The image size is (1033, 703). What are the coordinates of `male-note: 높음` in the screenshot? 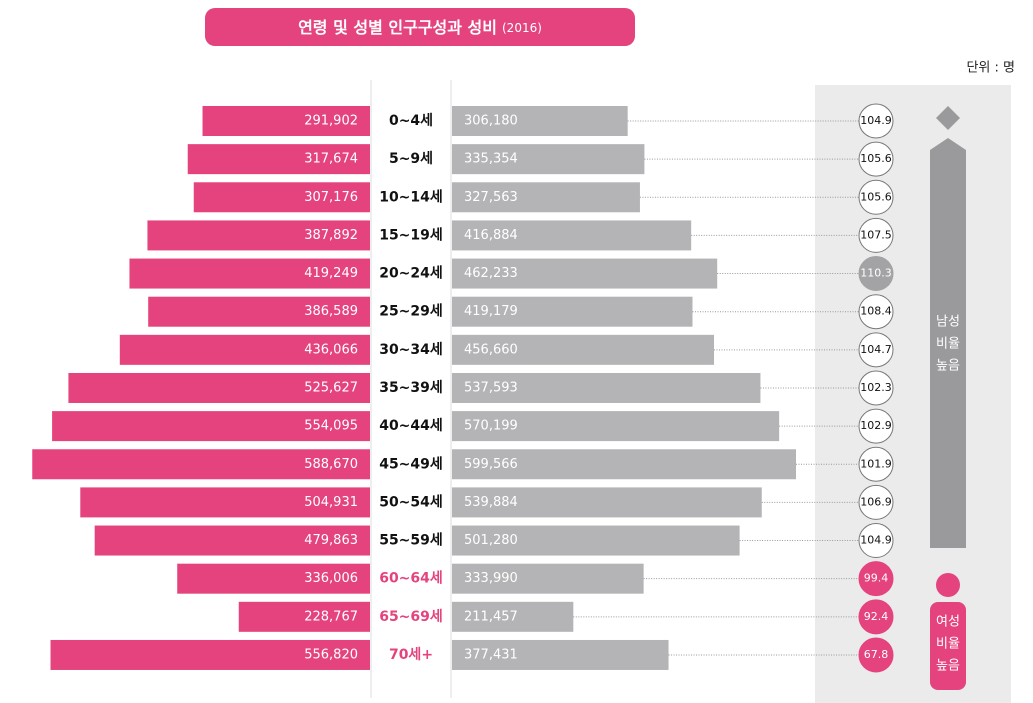 It's located at (948, 366).